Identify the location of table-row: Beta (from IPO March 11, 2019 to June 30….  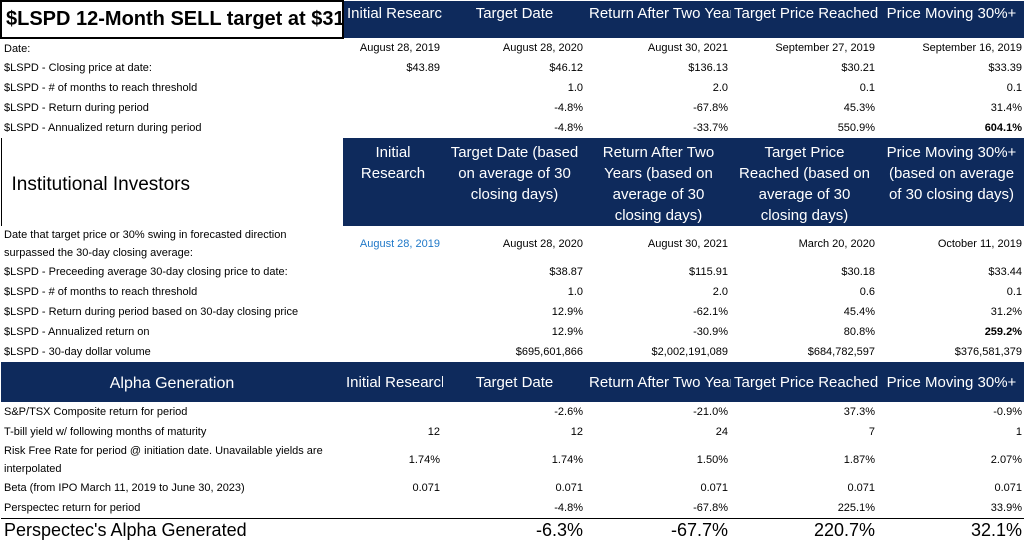
(512, 488).